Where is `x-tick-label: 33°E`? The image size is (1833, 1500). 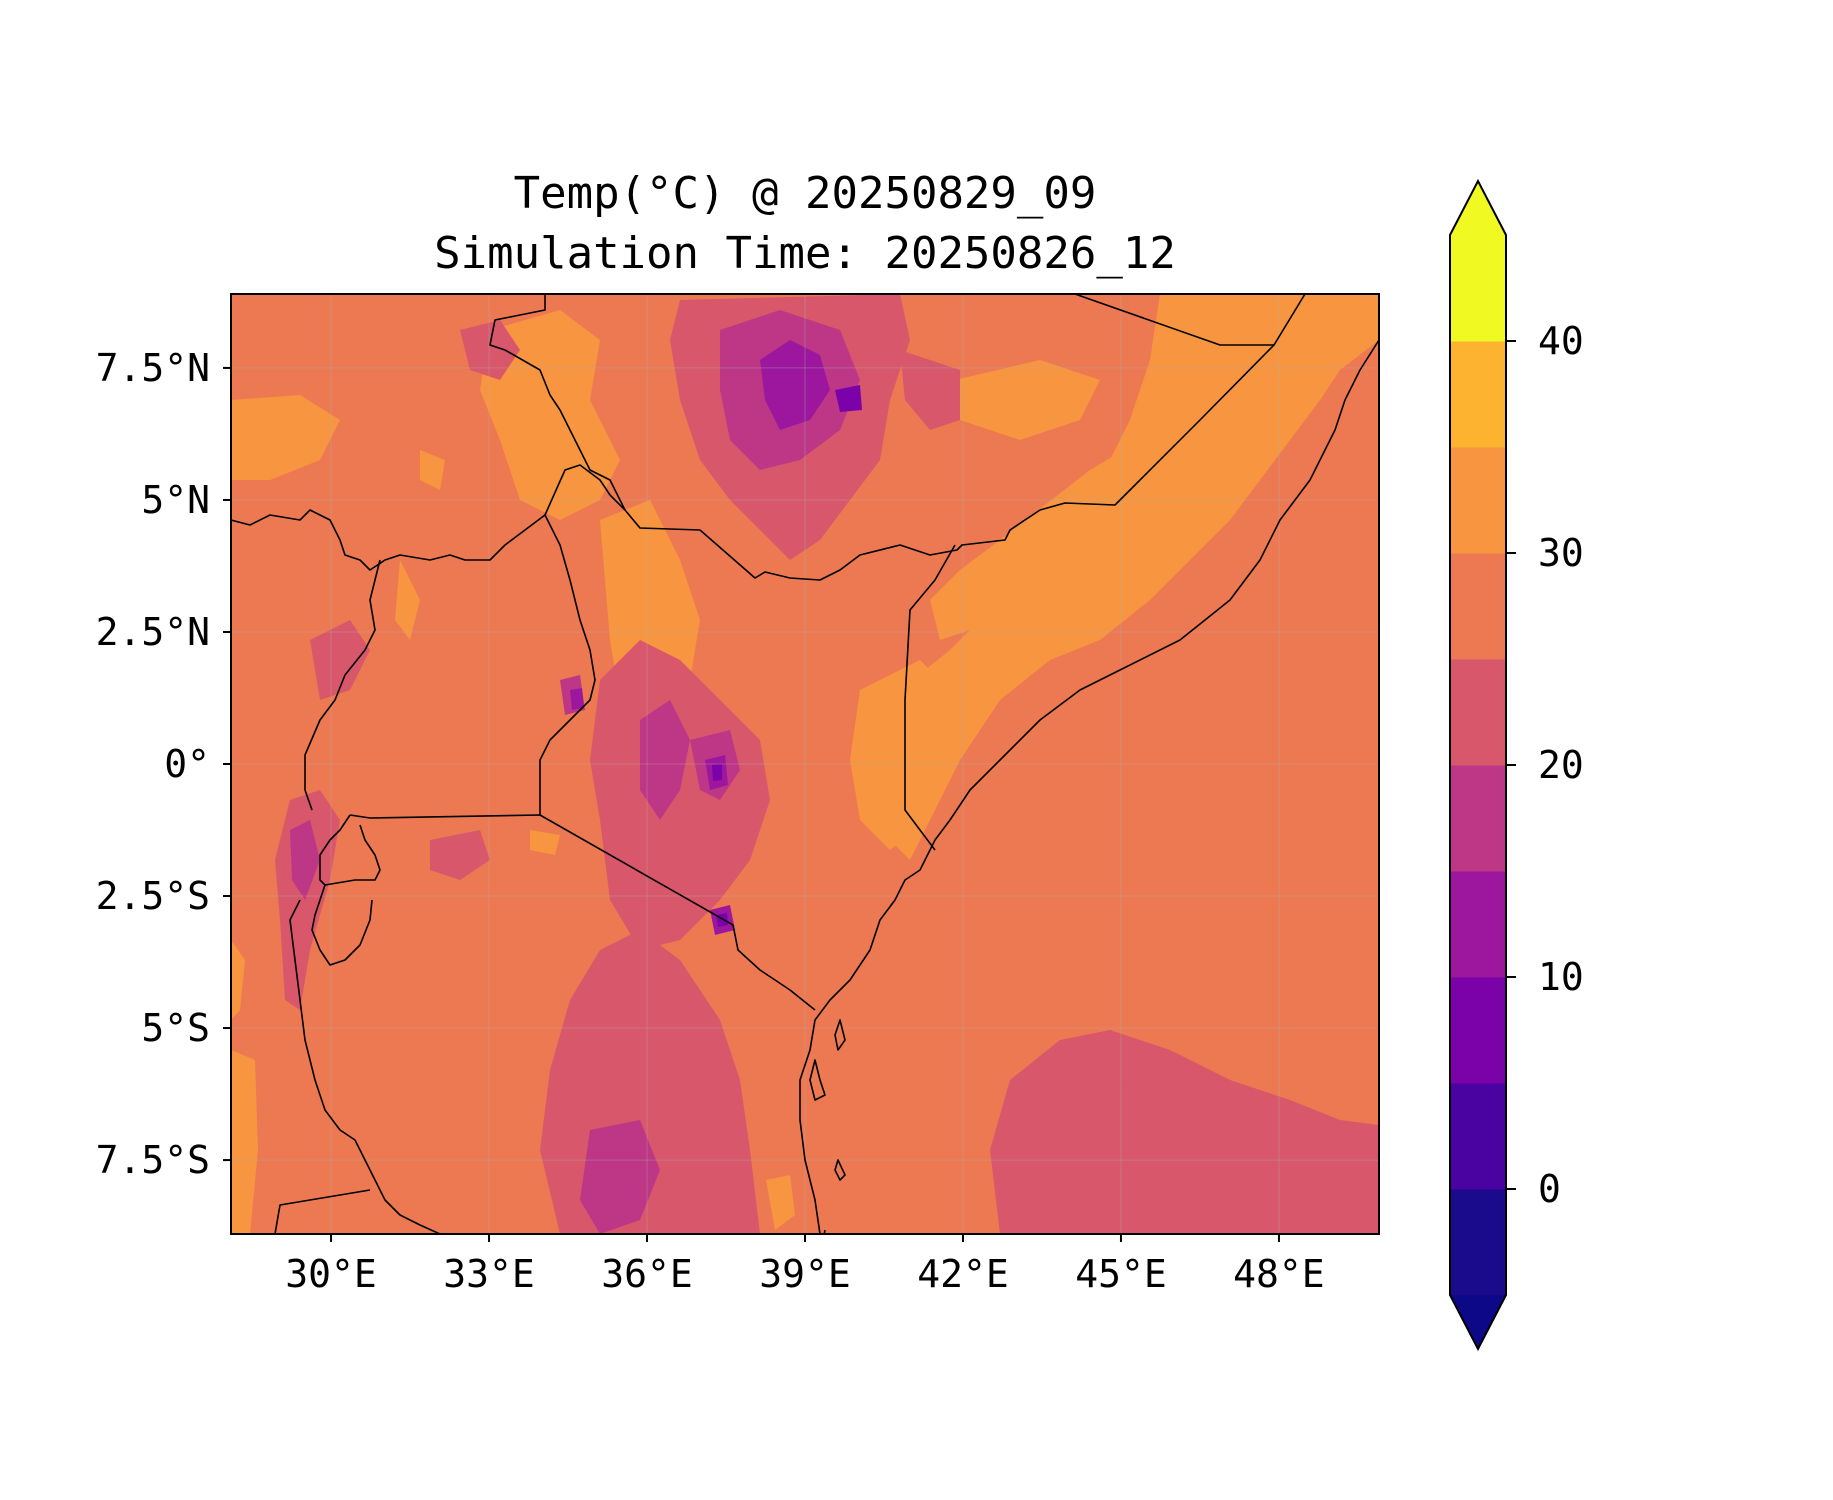
x-tick-label: 33°E is located at coordinates (489, 1274).